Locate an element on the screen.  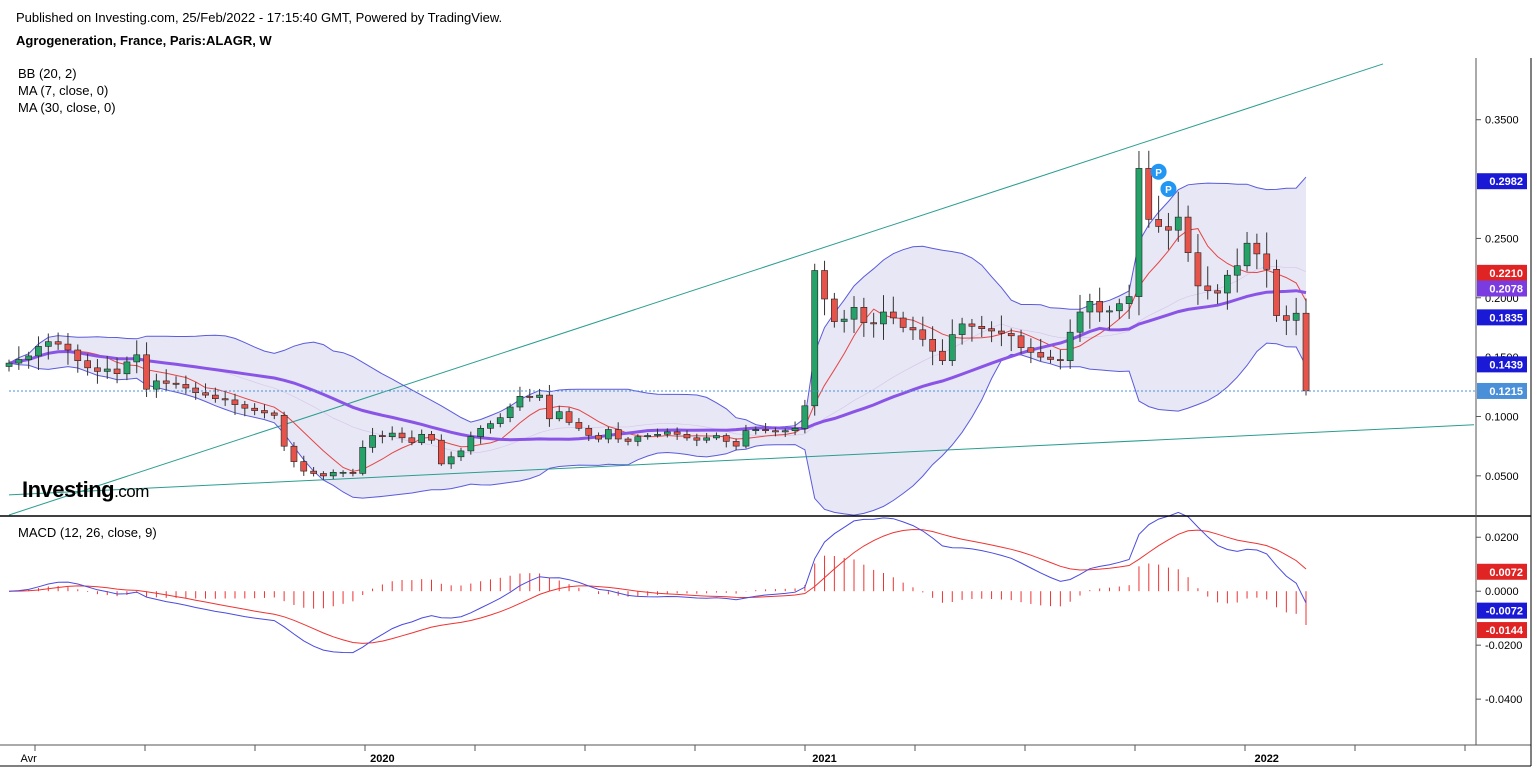
lower-trend-line is located at coordinates (741, 460).